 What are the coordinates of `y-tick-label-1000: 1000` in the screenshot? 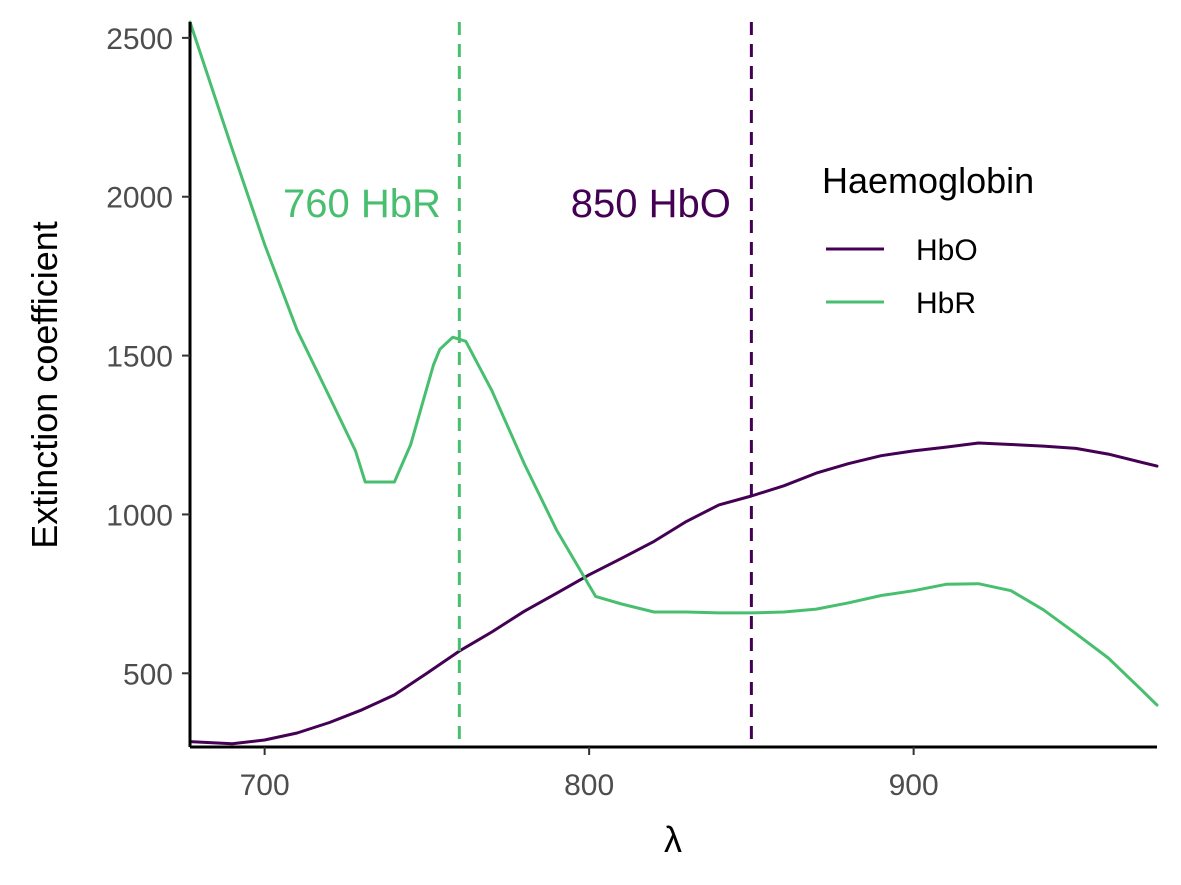 It's located at (139, 515).